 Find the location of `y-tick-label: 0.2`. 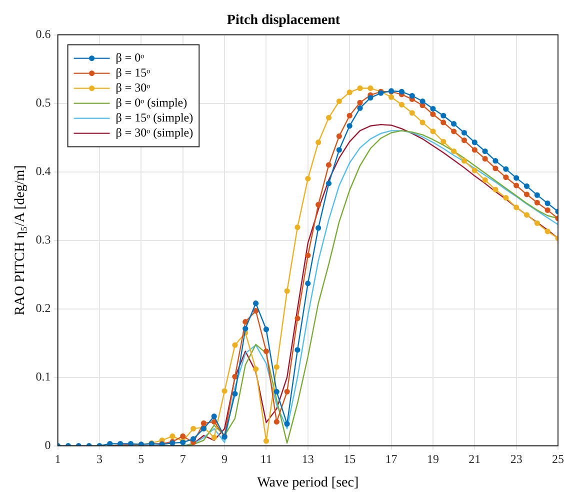

y-tick-label: 0.2 is located at coordinates (43, 307).